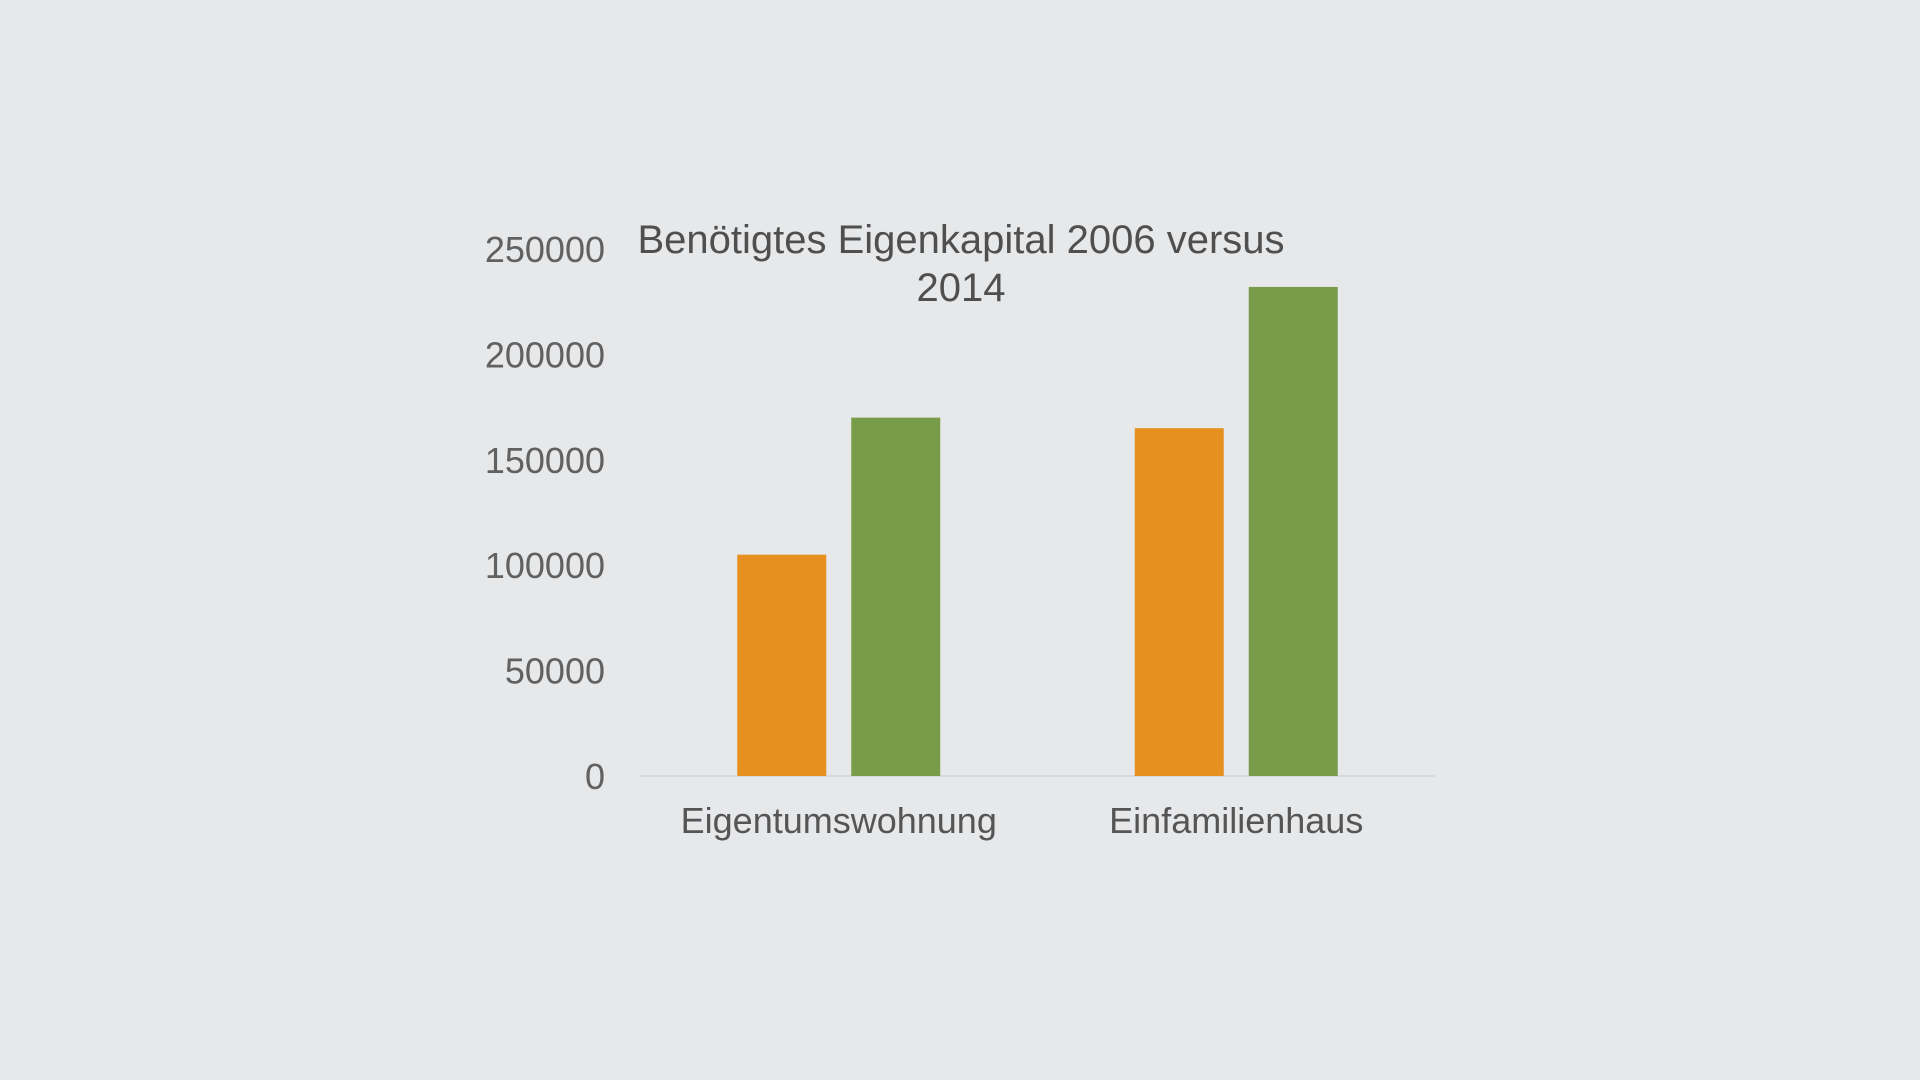 The image size is (1920, 1080). What do you see at coordinates (960, 240) in the screenshot?
I see `chart-title-line-1: Benötigtes Eigenkapital 2006 versus` at bounding box center [960, 240].